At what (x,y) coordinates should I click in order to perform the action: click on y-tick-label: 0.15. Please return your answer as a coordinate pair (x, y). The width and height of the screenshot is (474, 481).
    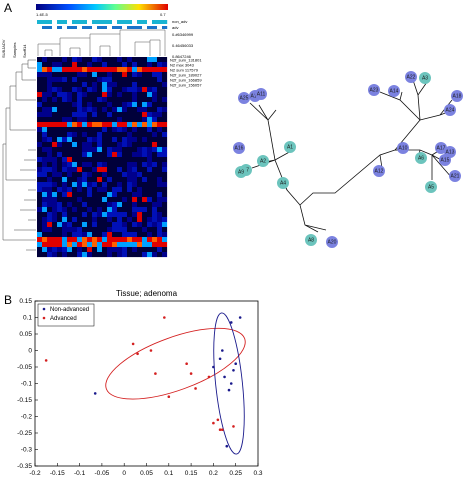
    Looking at the image, I should click on (25, 301).